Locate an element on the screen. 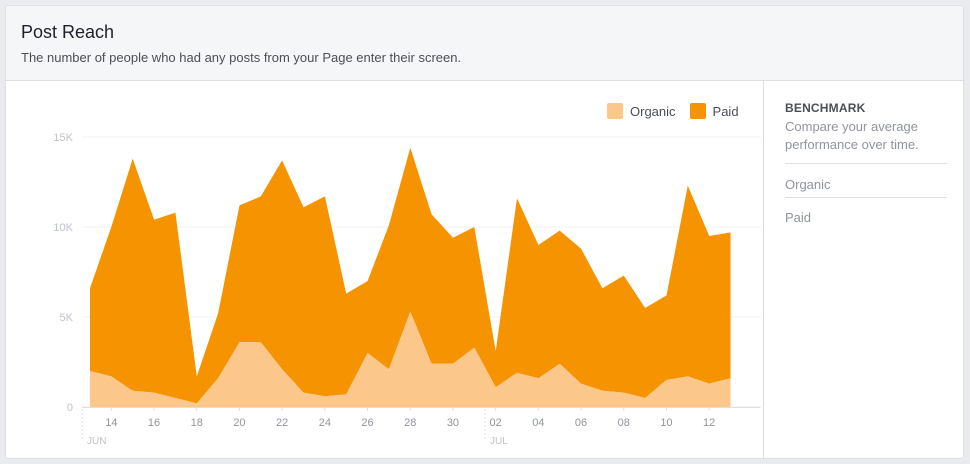  month-label: JUN is located at coordinates (96, 441).